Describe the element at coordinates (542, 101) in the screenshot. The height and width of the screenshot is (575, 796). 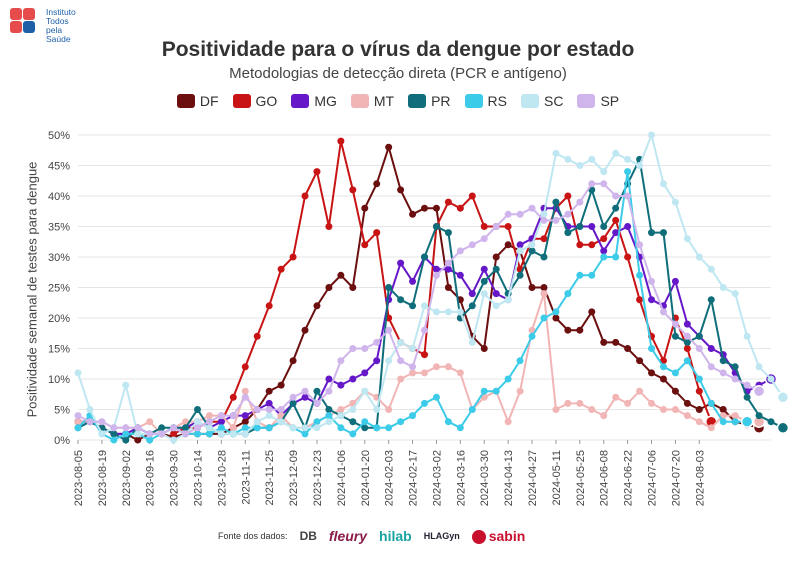
I see `legend-item-sc: SC` at that location.